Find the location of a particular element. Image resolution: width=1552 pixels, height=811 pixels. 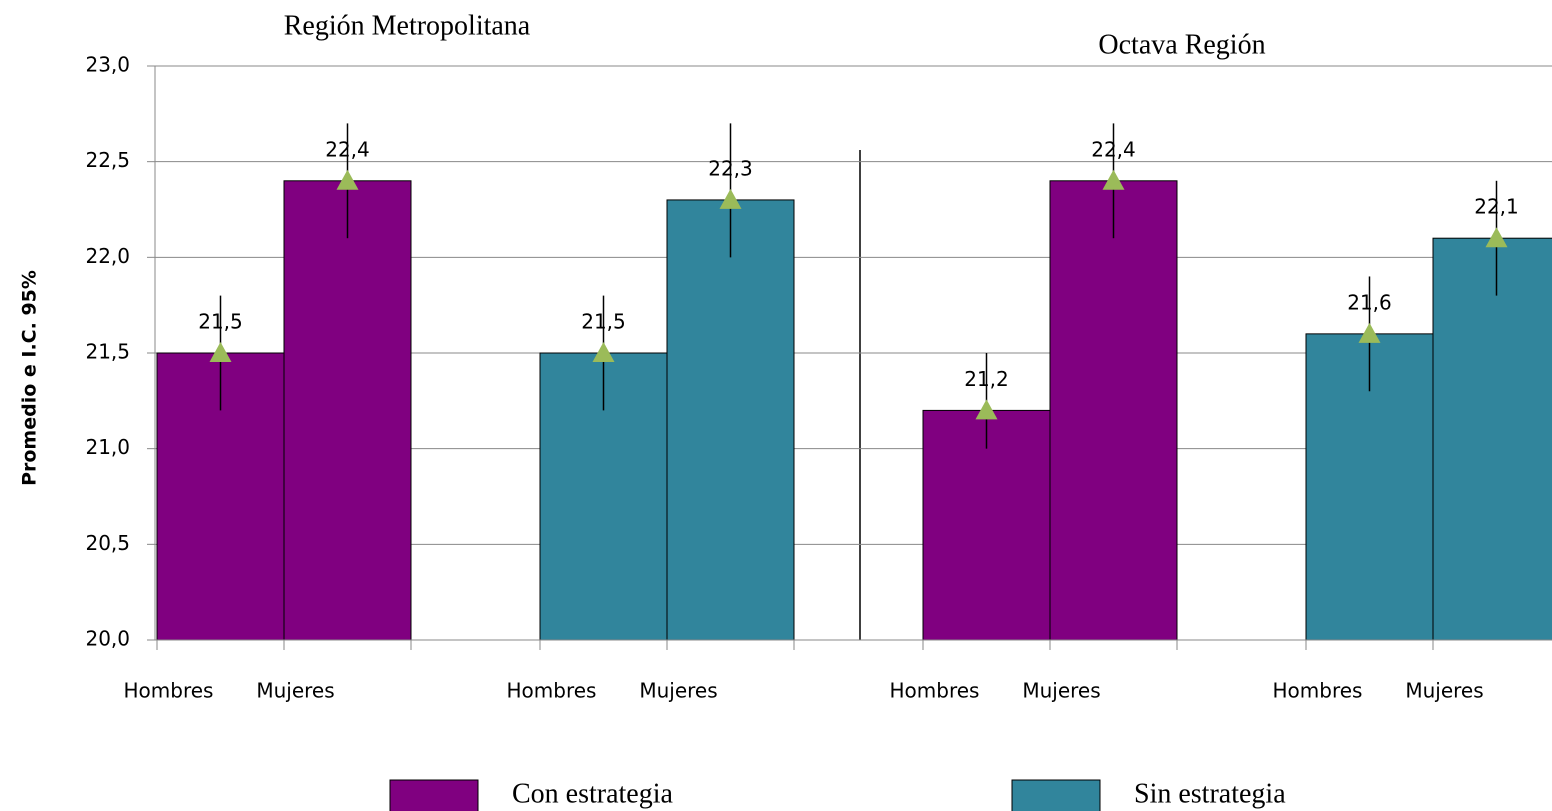

data-label: 22,3 is located at coordinates (730, 168).